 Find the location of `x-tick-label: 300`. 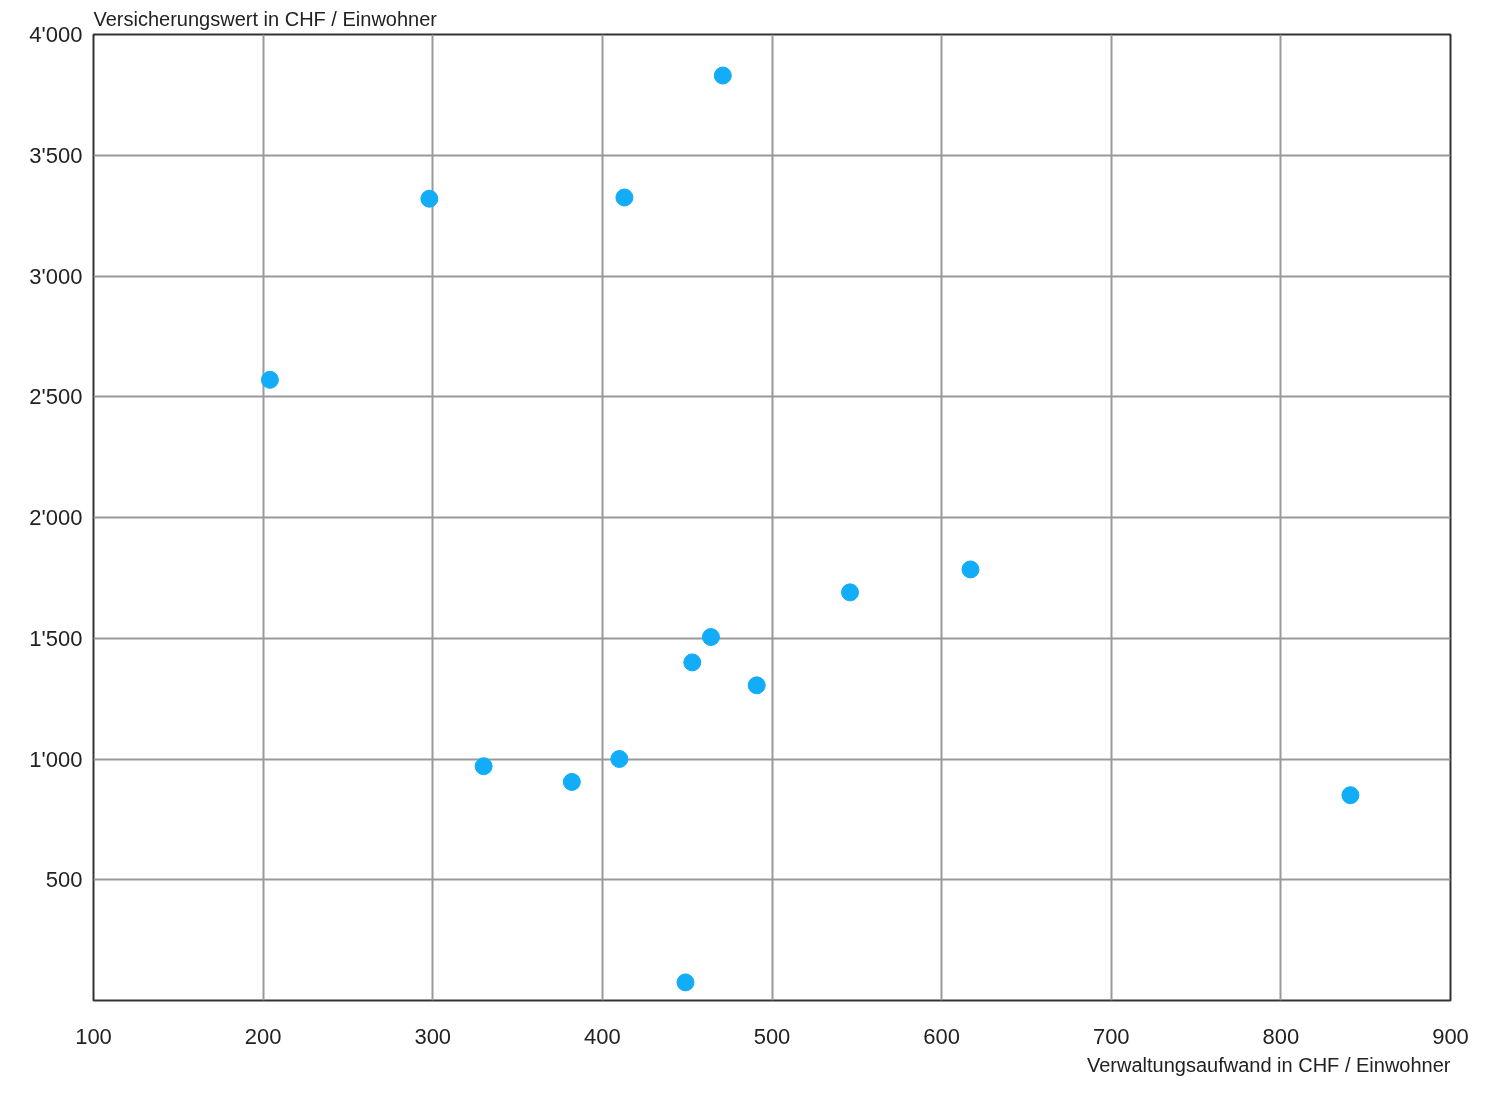

x-tick-label: 300 is located at coordinates (433, 1036).